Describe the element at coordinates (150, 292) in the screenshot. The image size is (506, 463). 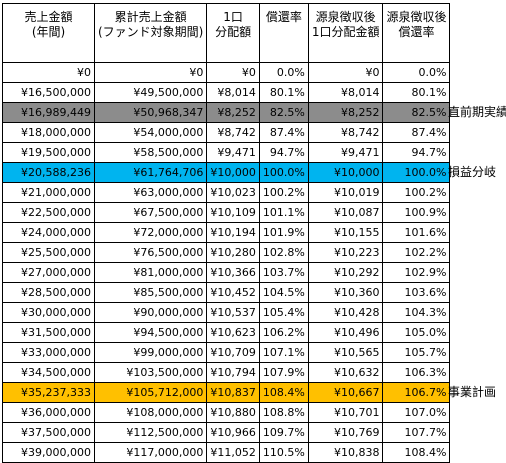
I see `cumulative-sales-cell: ¥85,500,000` at that location.